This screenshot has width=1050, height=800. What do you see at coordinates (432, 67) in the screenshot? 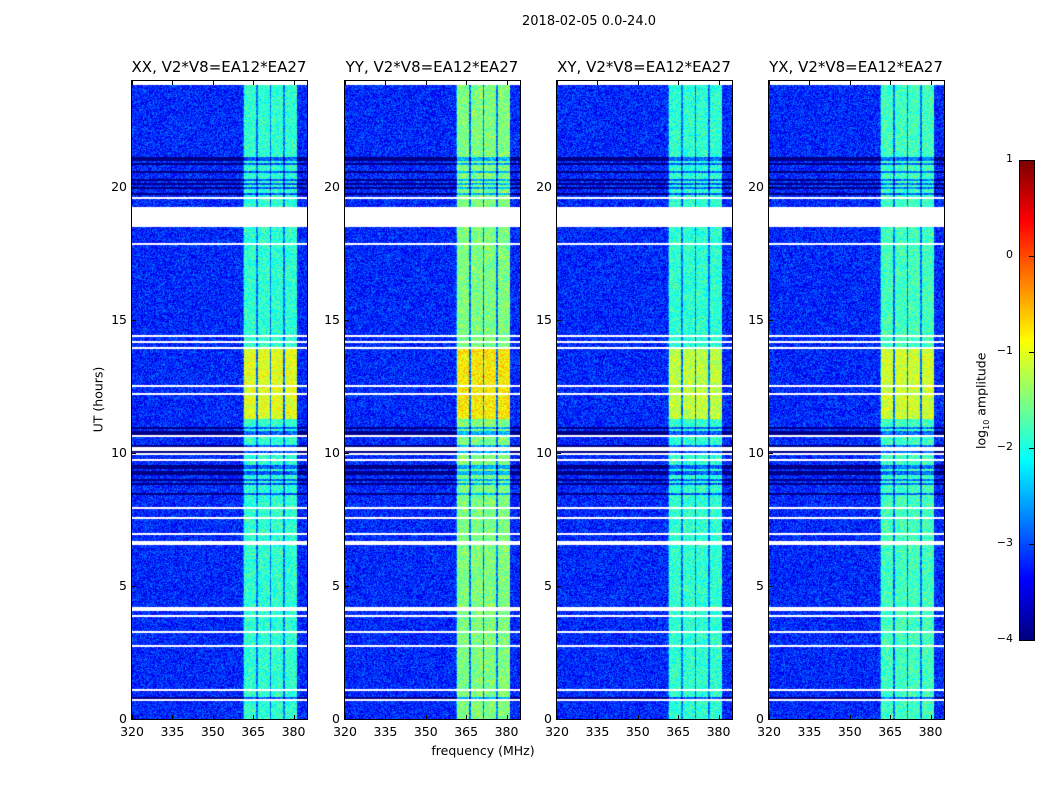
I see `panel-title: YY, V2*V8=EA12*EA27` at bounding box center [432, 67].